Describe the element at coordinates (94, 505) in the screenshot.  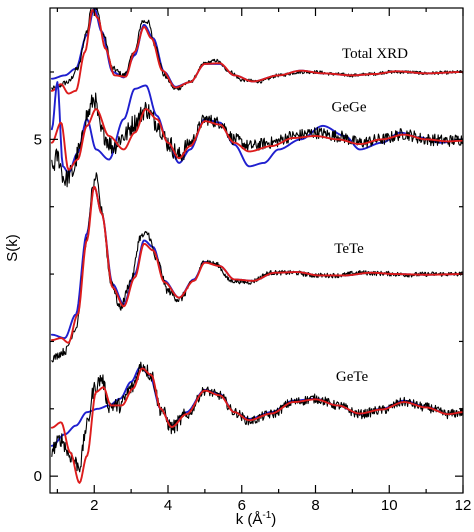
I see `x-tick-label: 2` at that location.